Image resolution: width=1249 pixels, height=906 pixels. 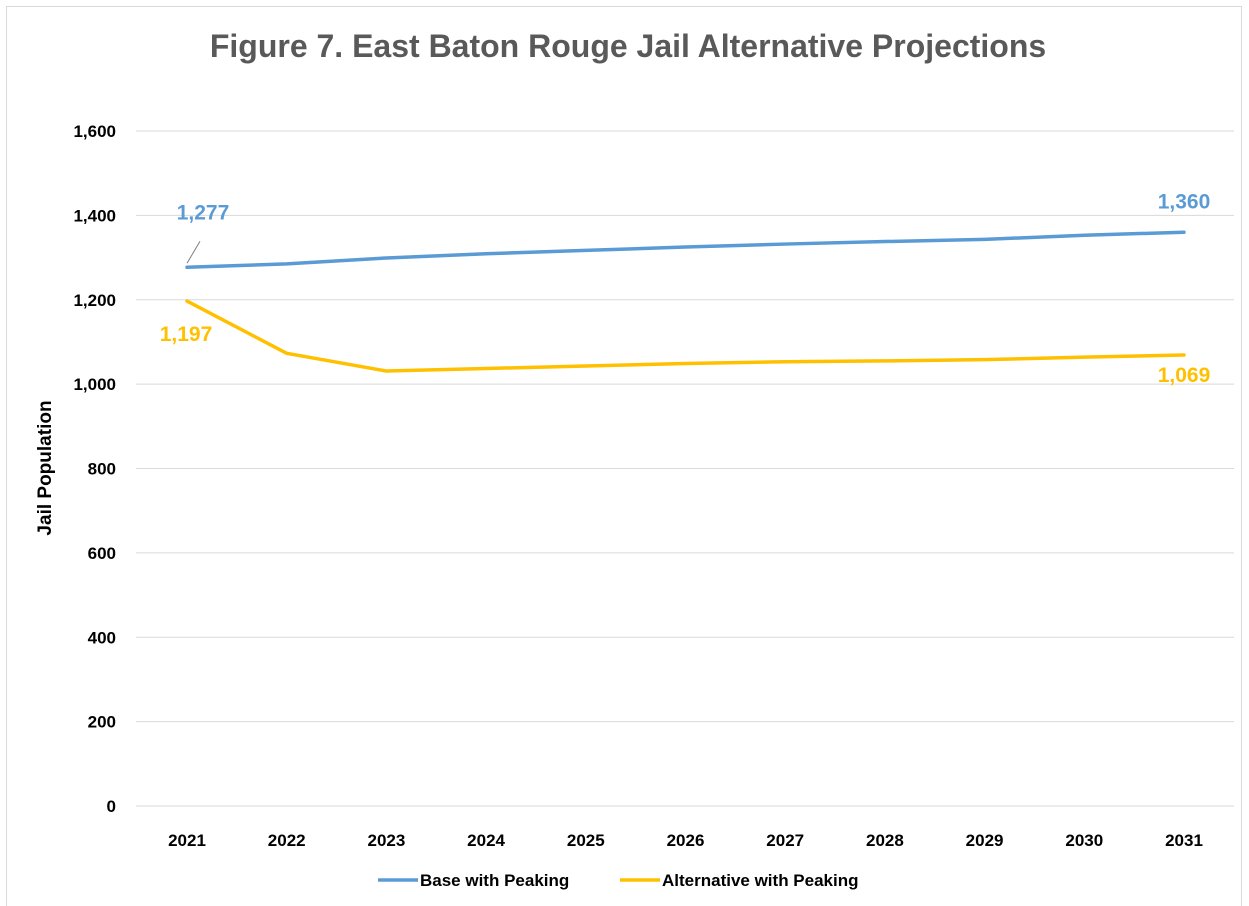 I want to click on x-tick-label: 2026, so click(x=686, y=840).